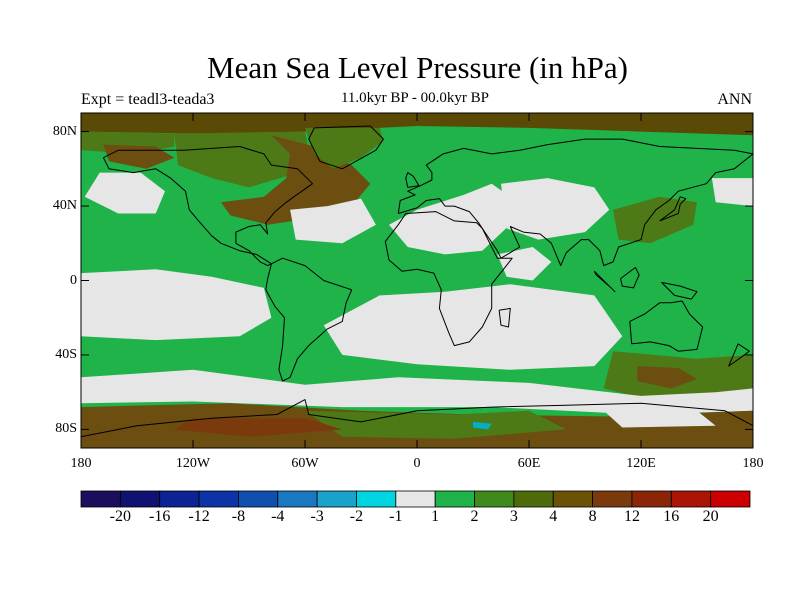 The height and width of the screenshot is (600, 800). What do you see at coordinates (732, 192) in the screenshot?
I see `north-pacific-east-white-region` at bounding box center [732, 192].